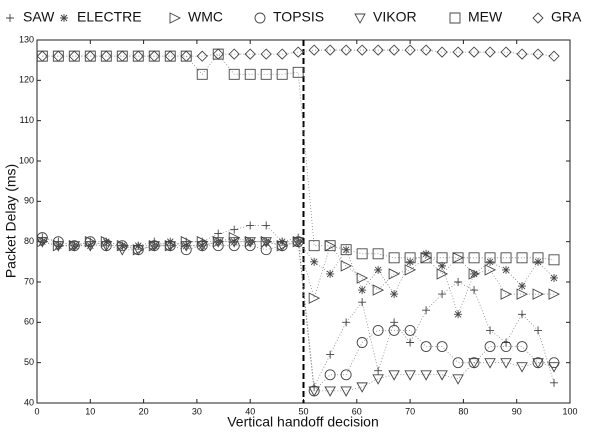 Image resolution: width=590 pixels, height=432 pixels. I want to click on y-tick-label: 80, so click(29, 241).